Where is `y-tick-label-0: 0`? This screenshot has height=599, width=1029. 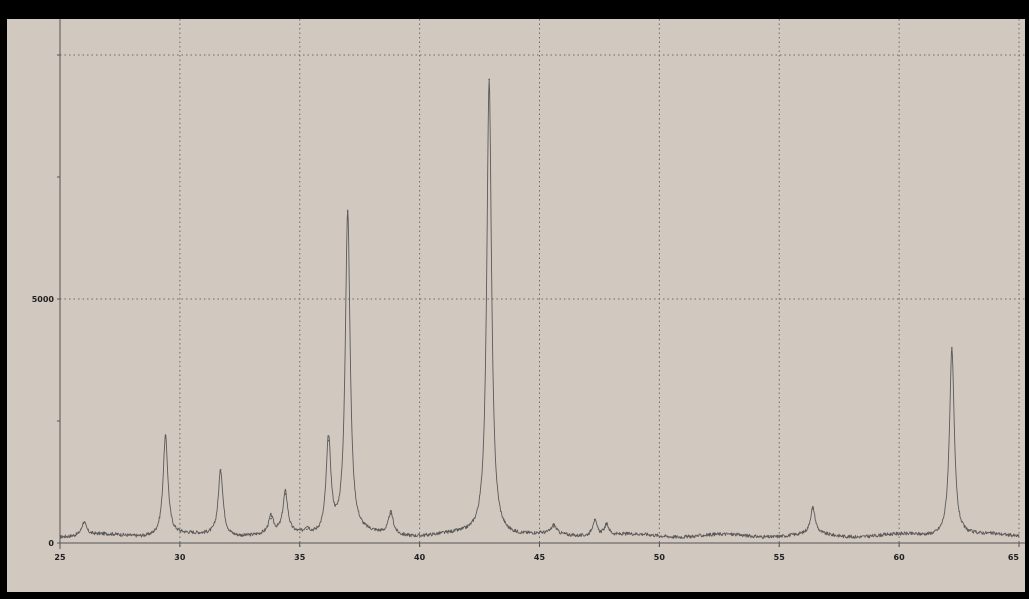 y-tick-label-0: 0 is located at coordinates (51, 543).